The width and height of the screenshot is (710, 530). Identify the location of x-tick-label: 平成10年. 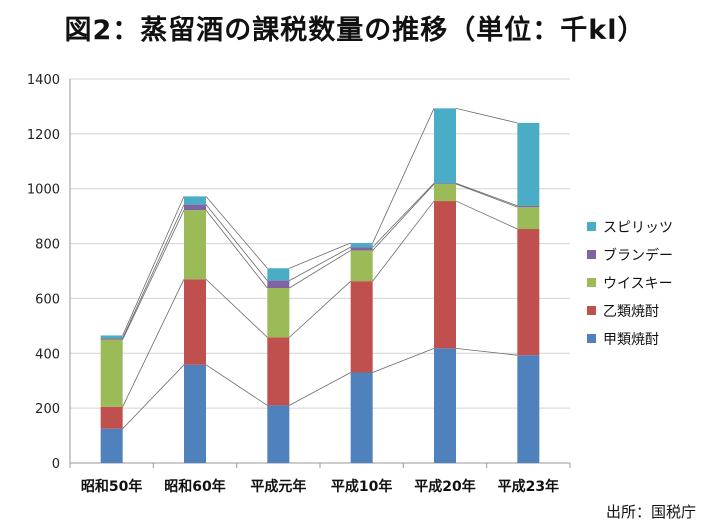
(361, 486).